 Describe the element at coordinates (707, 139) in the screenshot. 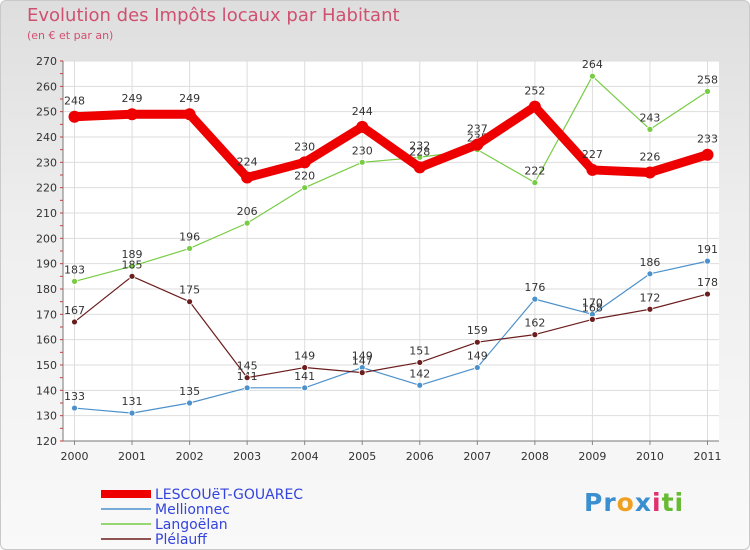

I see `data-label: 233` at that location.